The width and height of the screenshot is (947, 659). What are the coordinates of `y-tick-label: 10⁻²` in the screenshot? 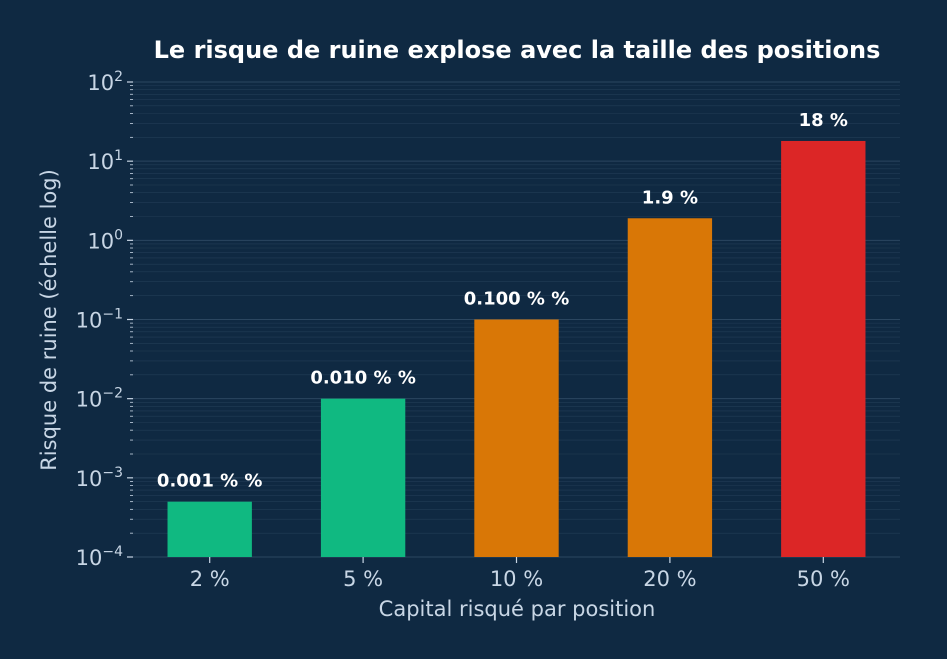 It's located at (99, 399).